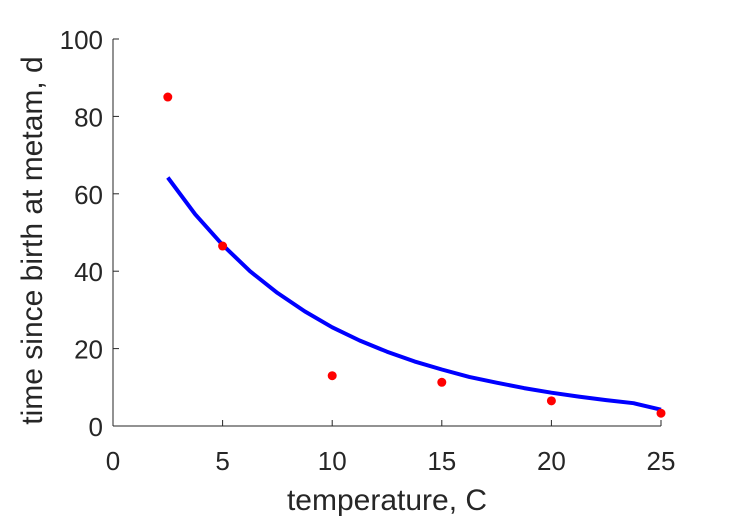  What do you see at coordinates (88, 350) in the screenshot?
I see `y-tick-label: 20` at bounding box center [88, 350].